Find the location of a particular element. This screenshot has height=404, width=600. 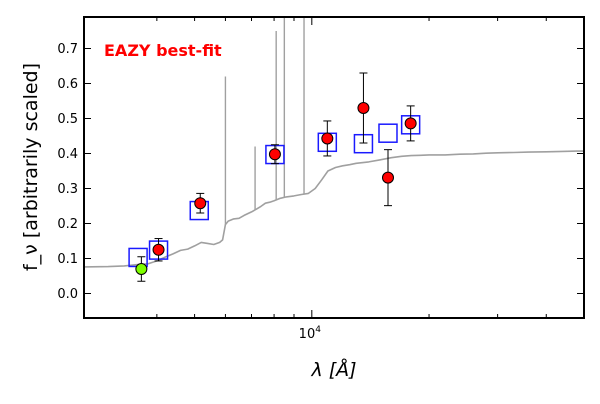

y-tick-label: 0.2 is located at coordinates (67, 224).